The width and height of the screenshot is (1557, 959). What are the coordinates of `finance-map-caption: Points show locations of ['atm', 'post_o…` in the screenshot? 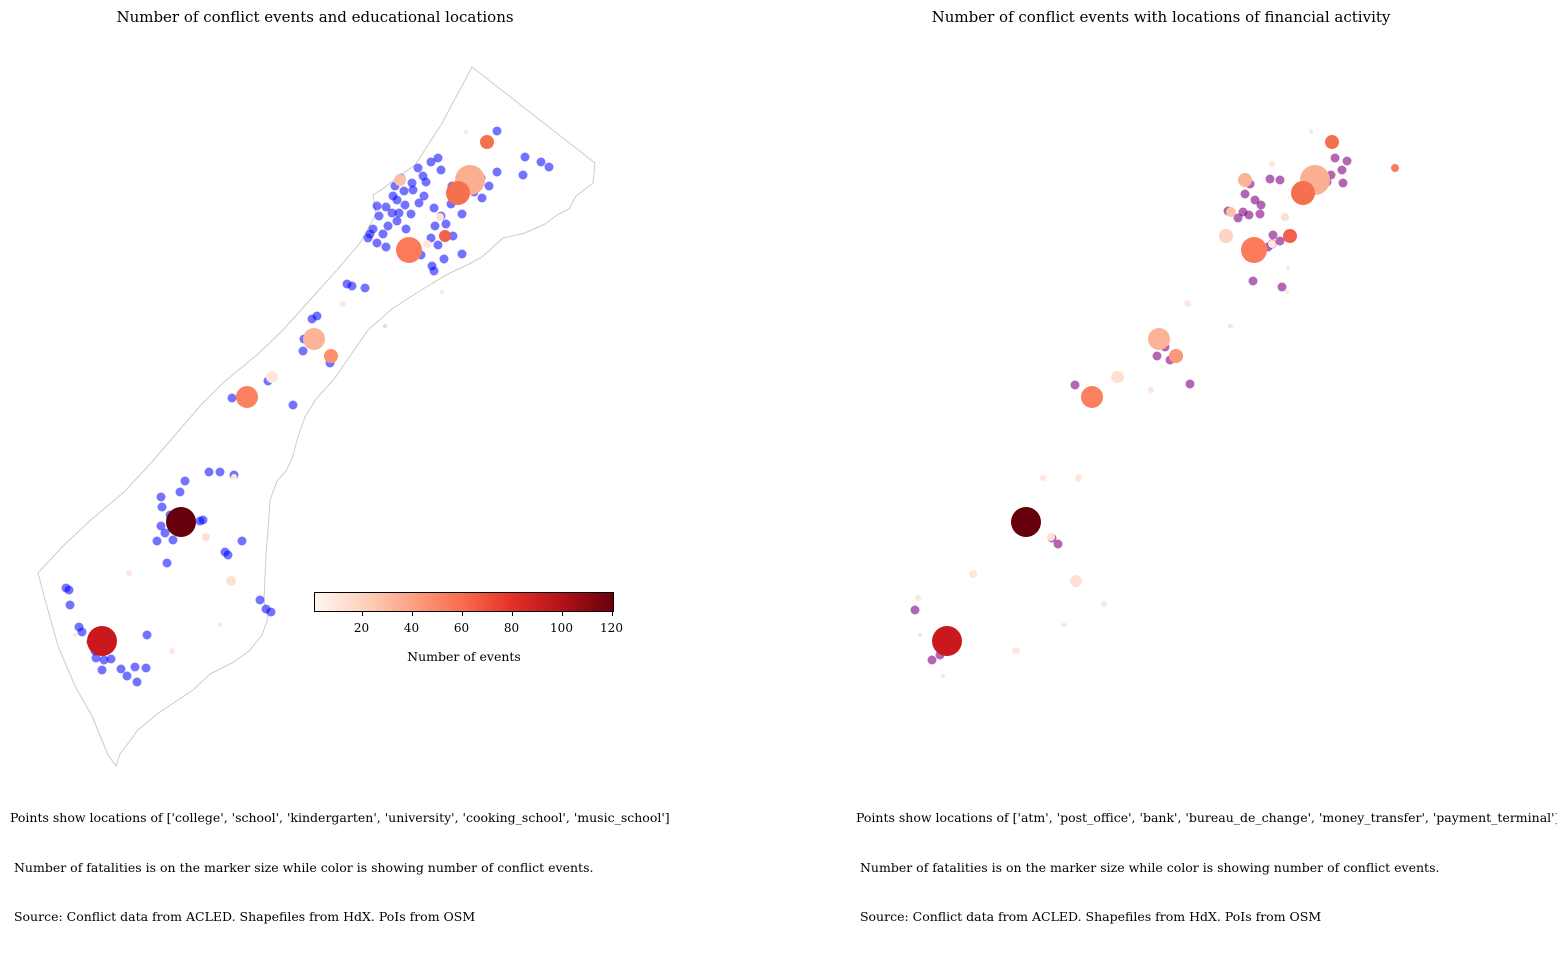 It's located at (1206, 868).